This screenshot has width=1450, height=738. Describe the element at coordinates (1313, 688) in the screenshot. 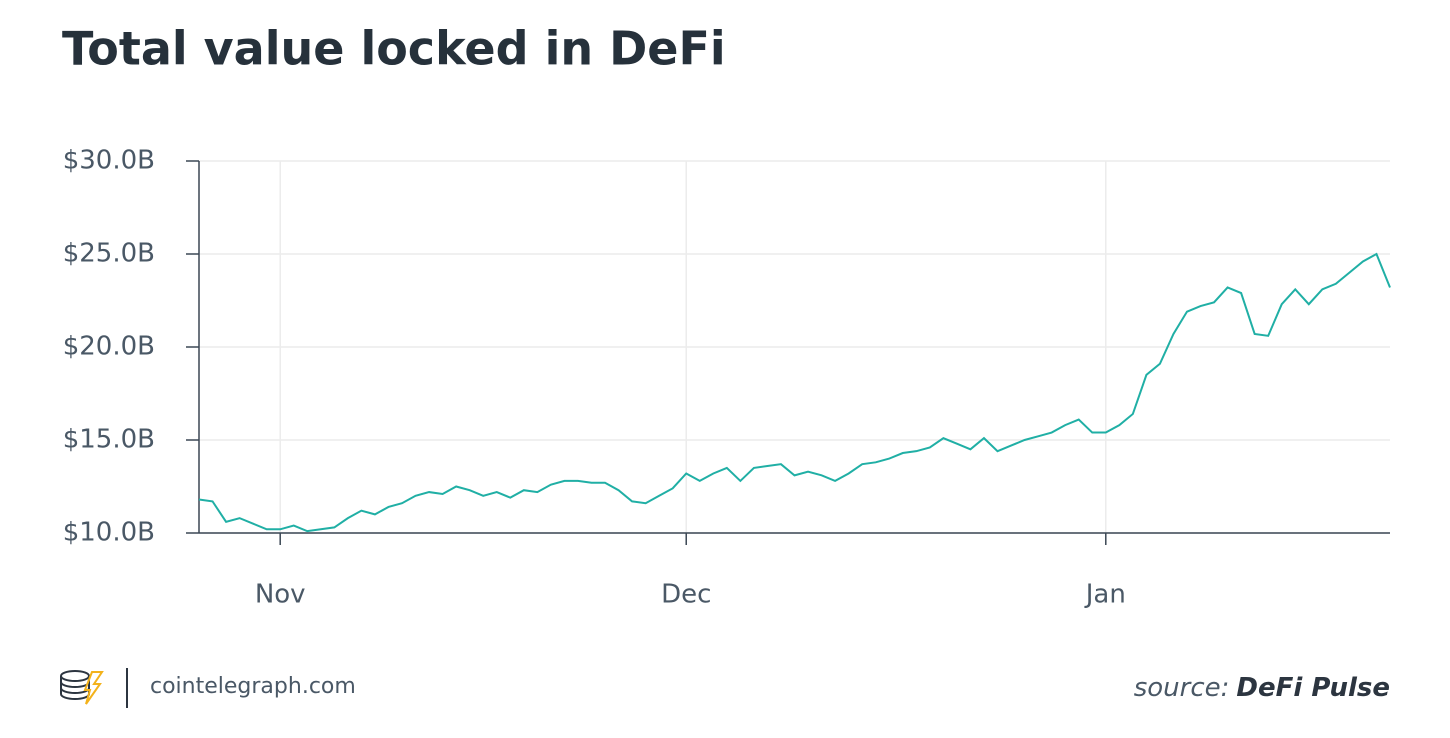

I see `source-name: DeFi Pulse` at that location.